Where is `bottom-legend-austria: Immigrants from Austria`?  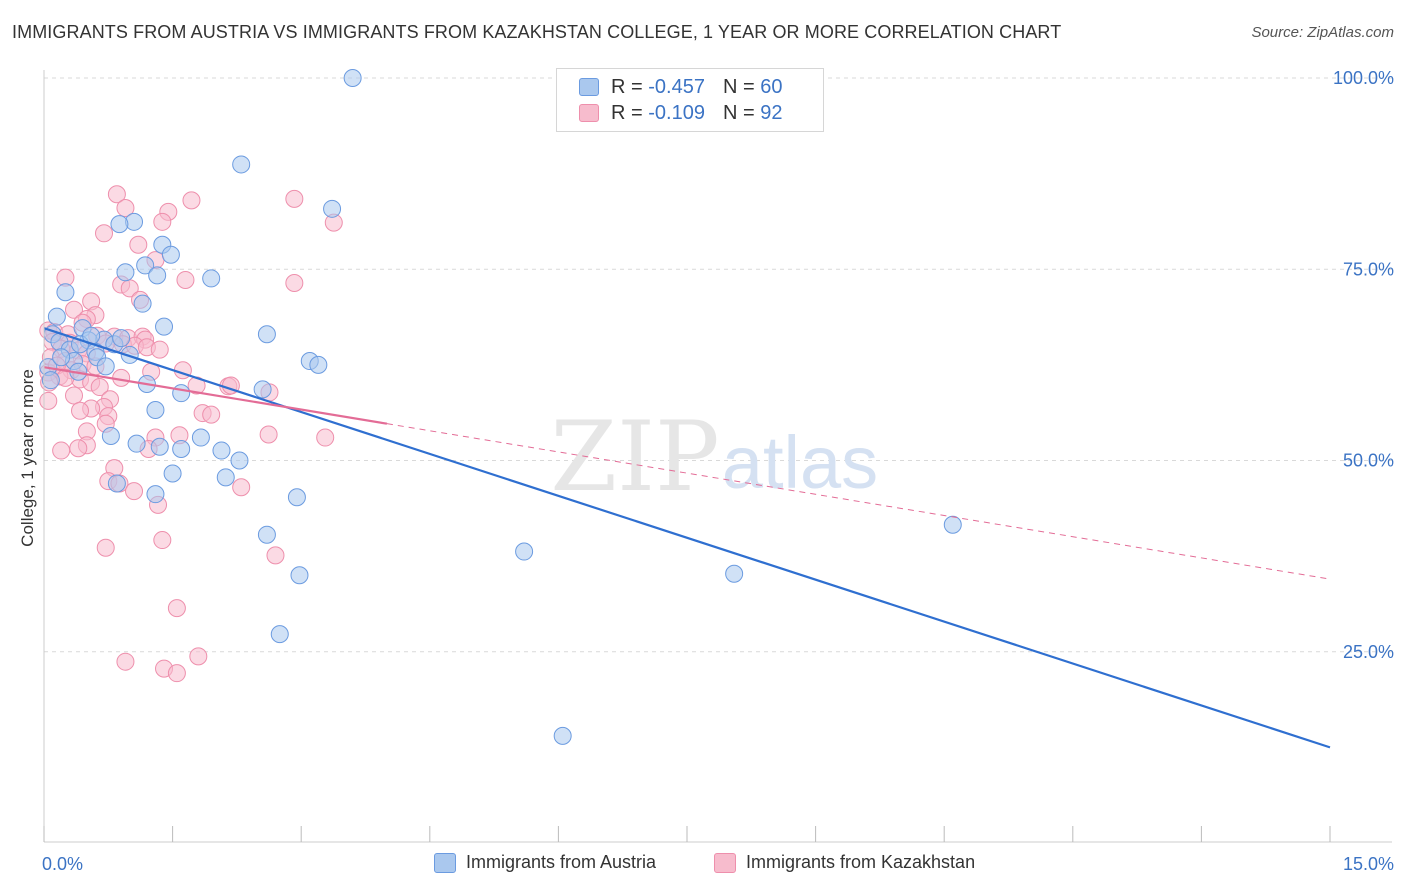 bottom-legend-austria: Immigrants from Austria is located at coordinates (545, 862).